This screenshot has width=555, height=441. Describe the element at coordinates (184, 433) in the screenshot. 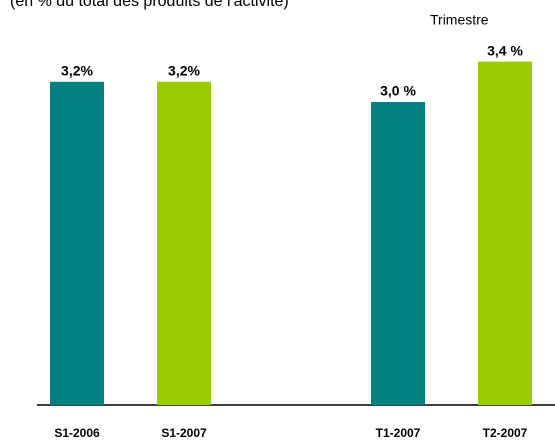

I see `x-tick-label: S1-2007` at that location.